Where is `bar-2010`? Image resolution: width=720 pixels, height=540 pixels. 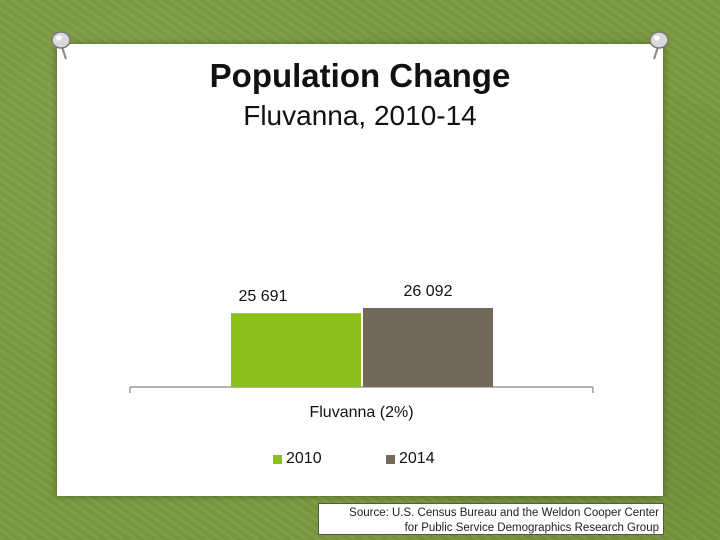
bar-2010 is located at coordinates (296, 350).